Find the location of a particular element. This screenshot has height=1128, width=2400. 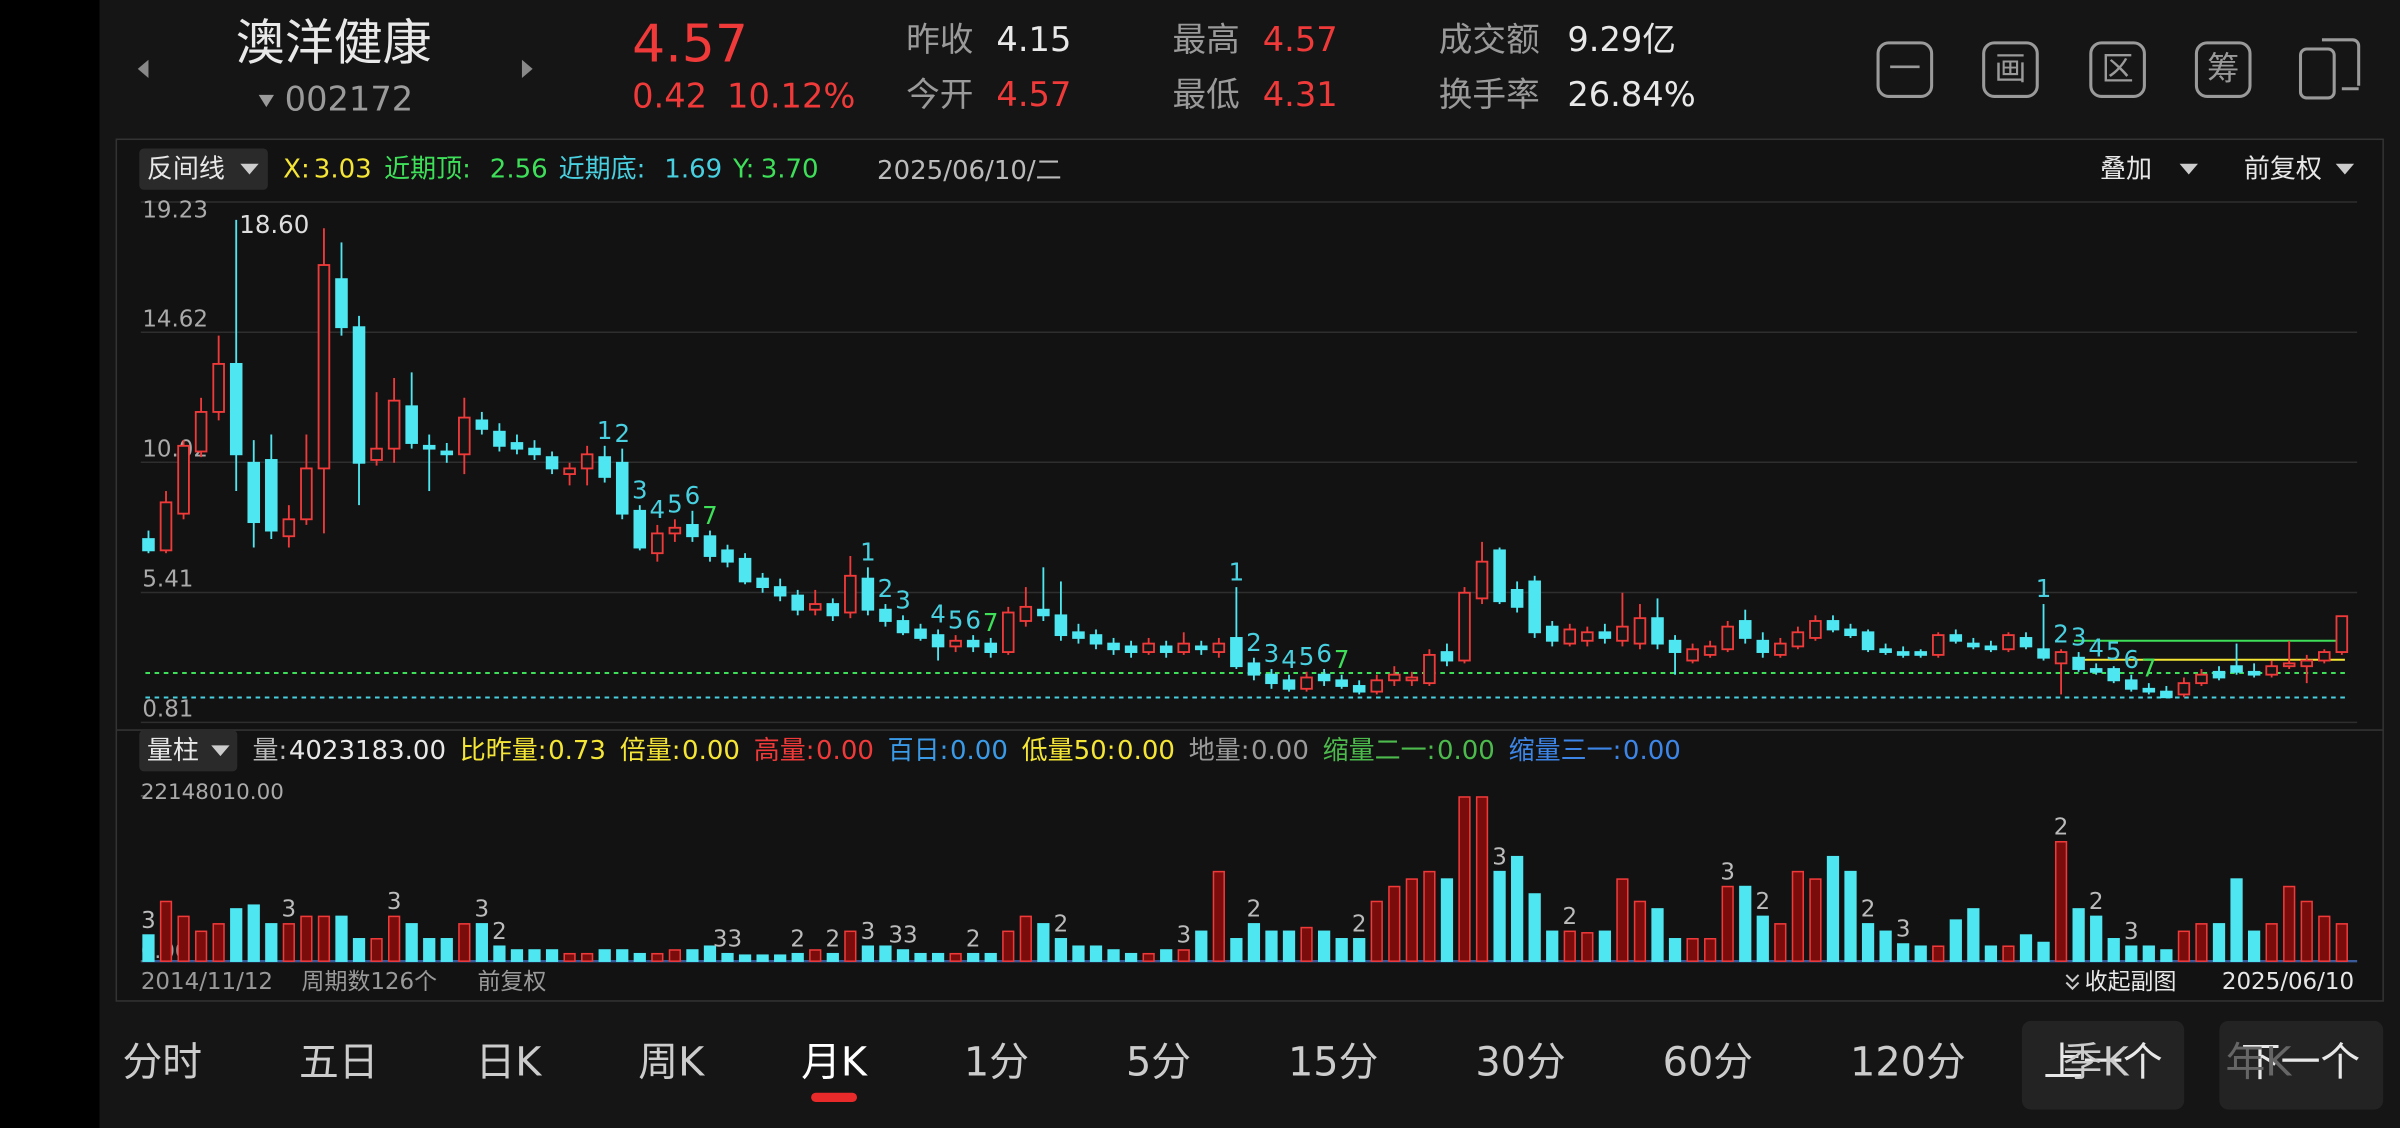

period-tab: 季K is located at coordinates (2096, 1063).